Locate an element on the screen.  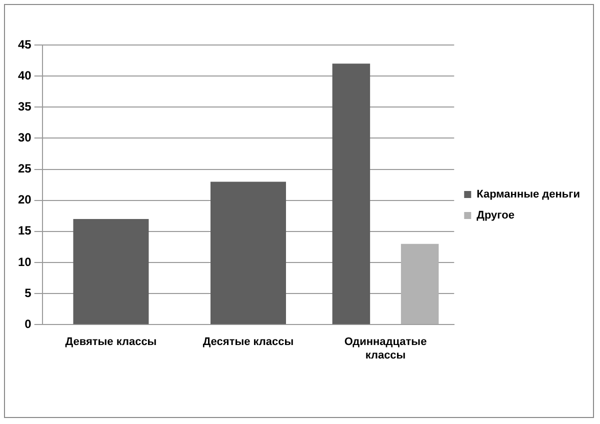
y-tick-label: 10 is located at coordinates (25, 261).